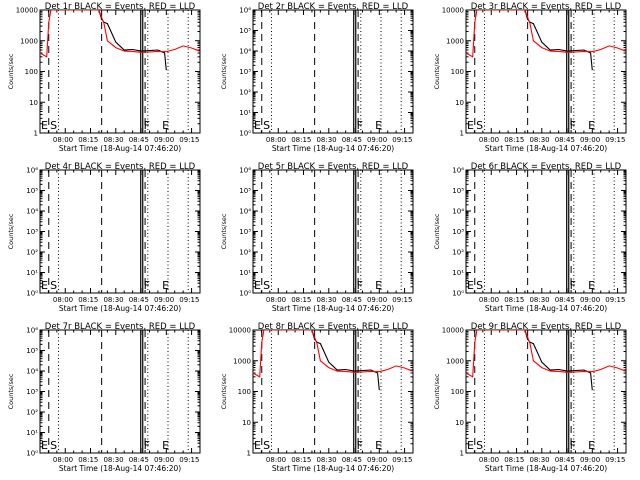 Image resolution: width=640 pixels, height=480 pixels. I want to click on panel-title: Det 2r BLACK = Events, RED = LLD, so click(333, 7).